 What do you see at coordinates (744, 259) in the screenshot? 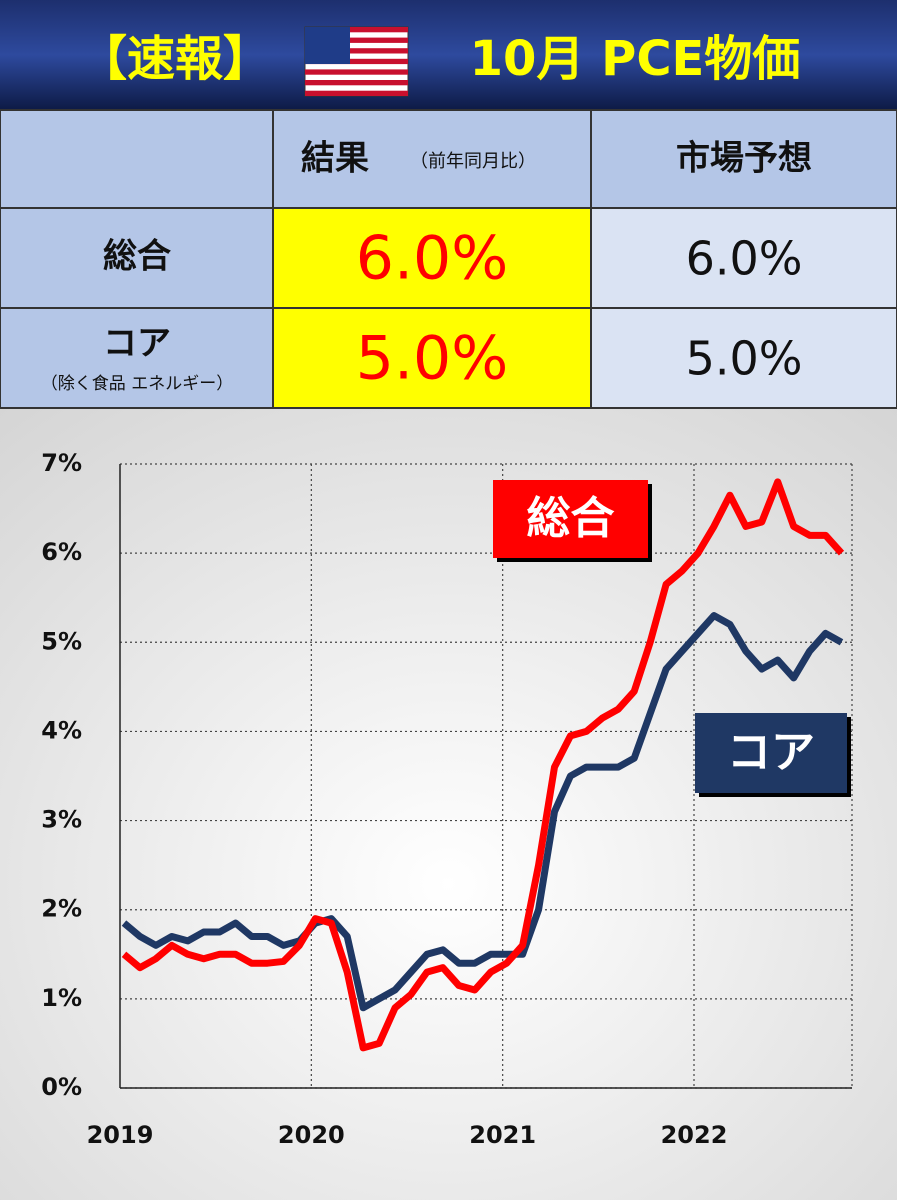
I see `forecast-value: 6.0%` at bounding box center [744, 259].